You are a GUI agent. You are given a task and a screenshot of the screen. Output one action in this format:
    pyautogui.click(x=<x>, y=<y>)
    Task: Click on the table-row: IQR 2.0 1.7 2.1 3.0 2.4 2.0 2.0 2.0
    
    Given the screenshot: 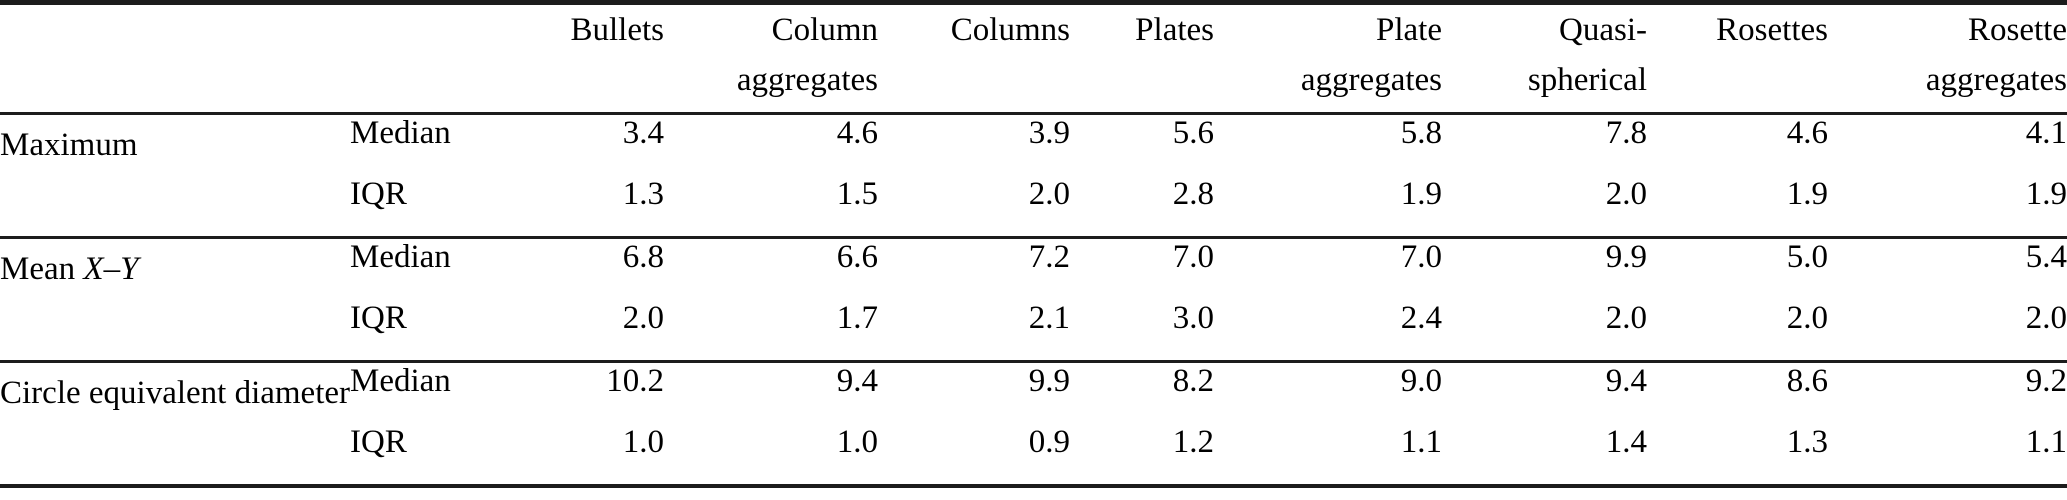 What is the action you would take?
    pyautogui.click(x=1033, y=331)
    